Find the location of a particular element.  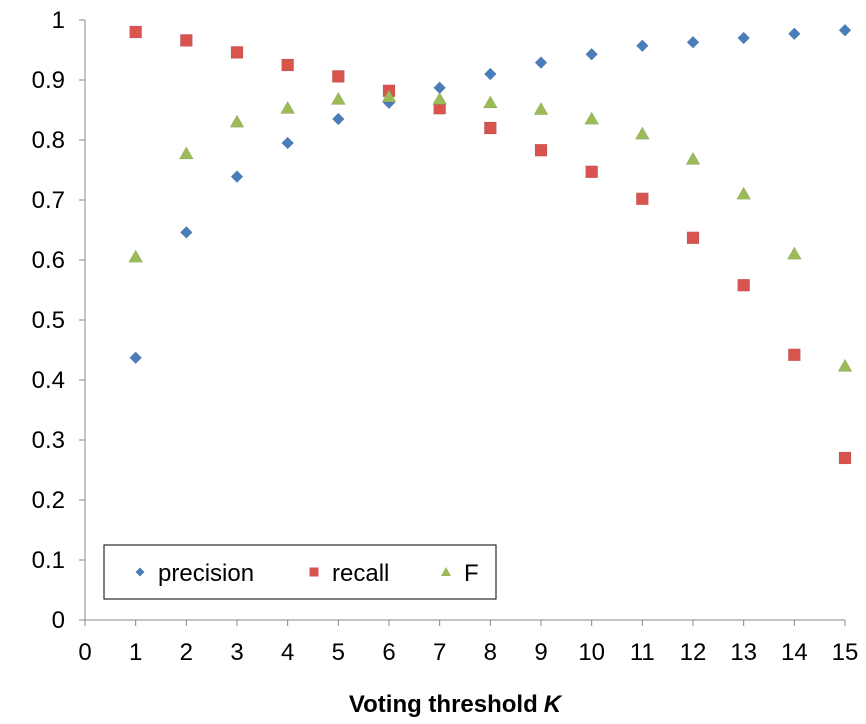

F-legend-marker is located at coordinates (446, 571).